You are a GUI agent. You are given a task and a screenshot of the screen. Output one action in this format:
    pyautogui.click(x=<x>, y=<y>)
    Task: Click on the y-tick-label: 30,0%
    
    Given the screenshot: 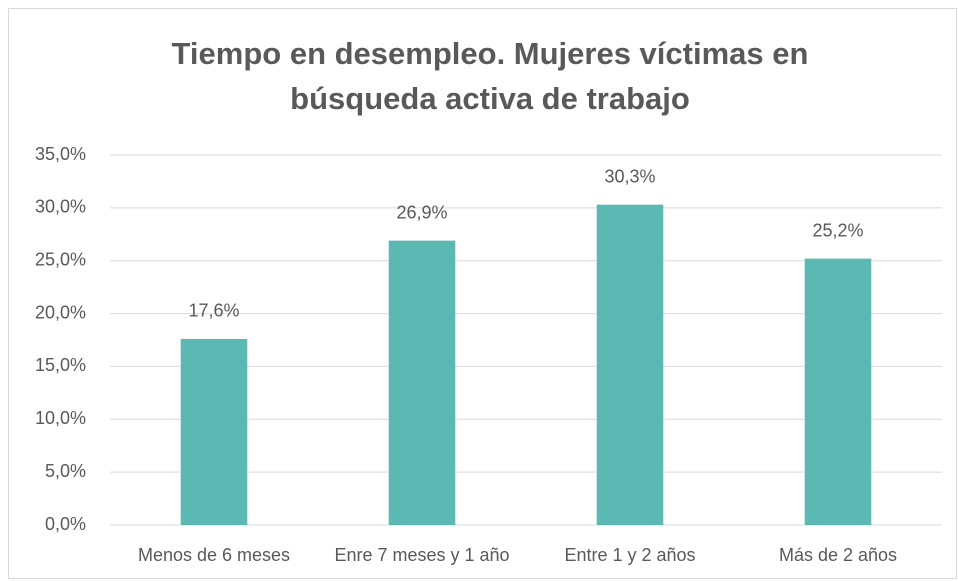 What is the action you would take?
    pyautogui.click(x=60, y=207)
    